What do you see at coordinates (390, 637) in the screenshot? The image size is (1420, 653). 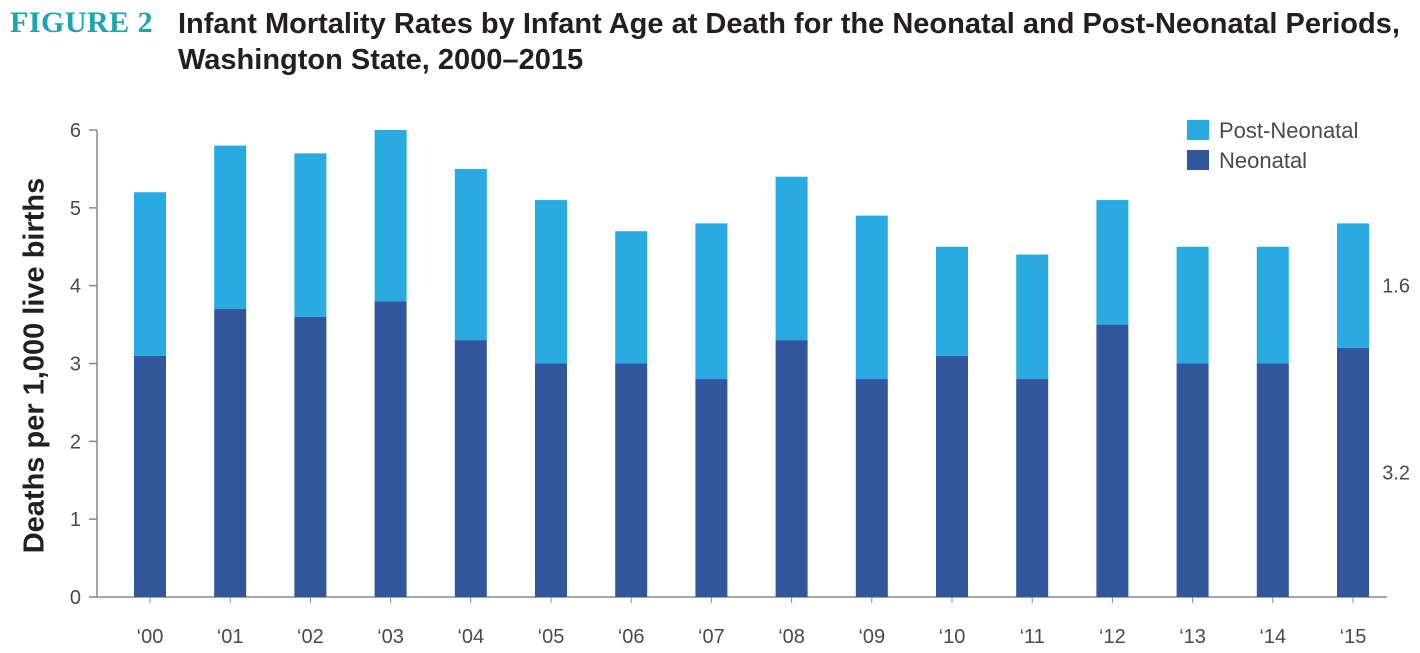 I see `x-tick-label: ‘03` at bounding box center [390, 637].